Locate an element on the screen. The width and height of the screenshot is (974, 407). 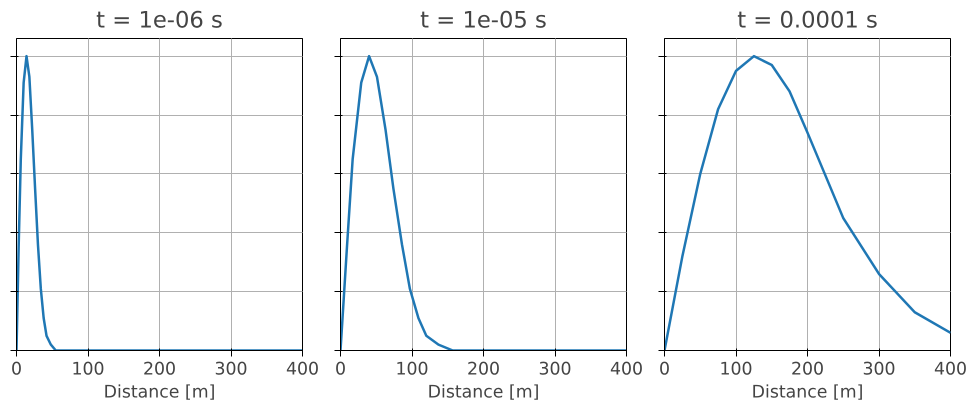
chart-title: t = 1e-06 s is located at coordinates (159, 21).